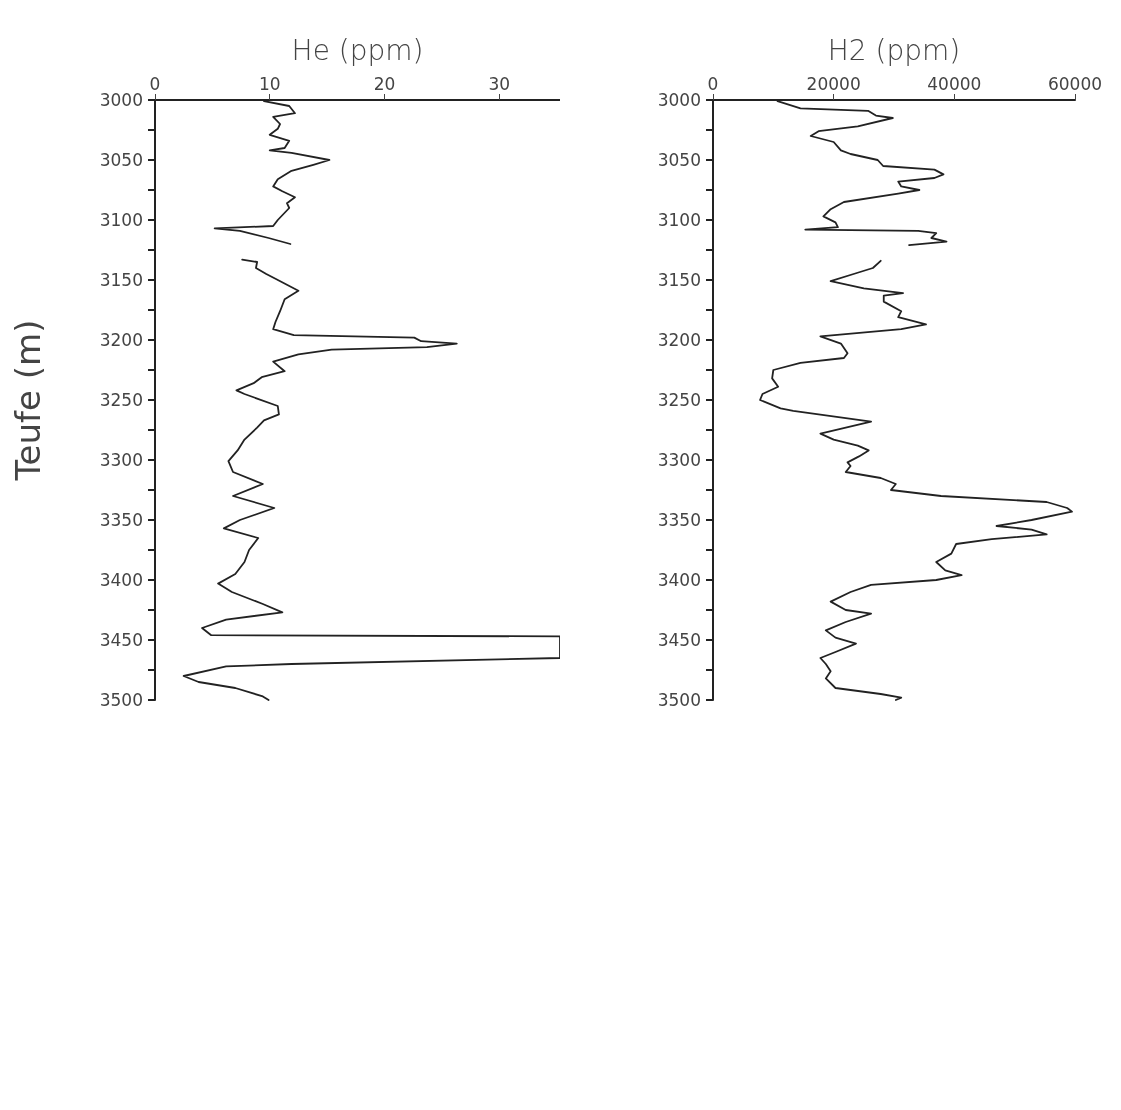  What do you see at coordinates (954, 83) in the screenshot?
I see `x-tick-label: 40000` at bounding box center [954, 83].